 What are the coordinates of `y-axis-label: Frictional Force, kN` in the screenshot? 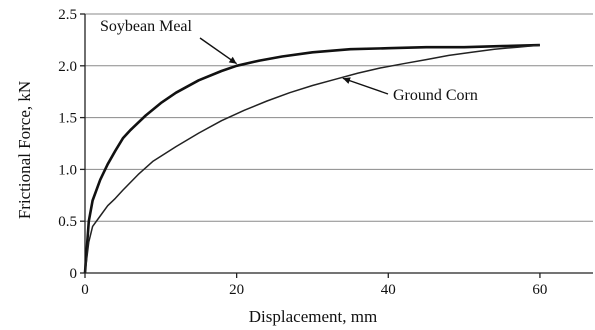 It's located at (24, 150).